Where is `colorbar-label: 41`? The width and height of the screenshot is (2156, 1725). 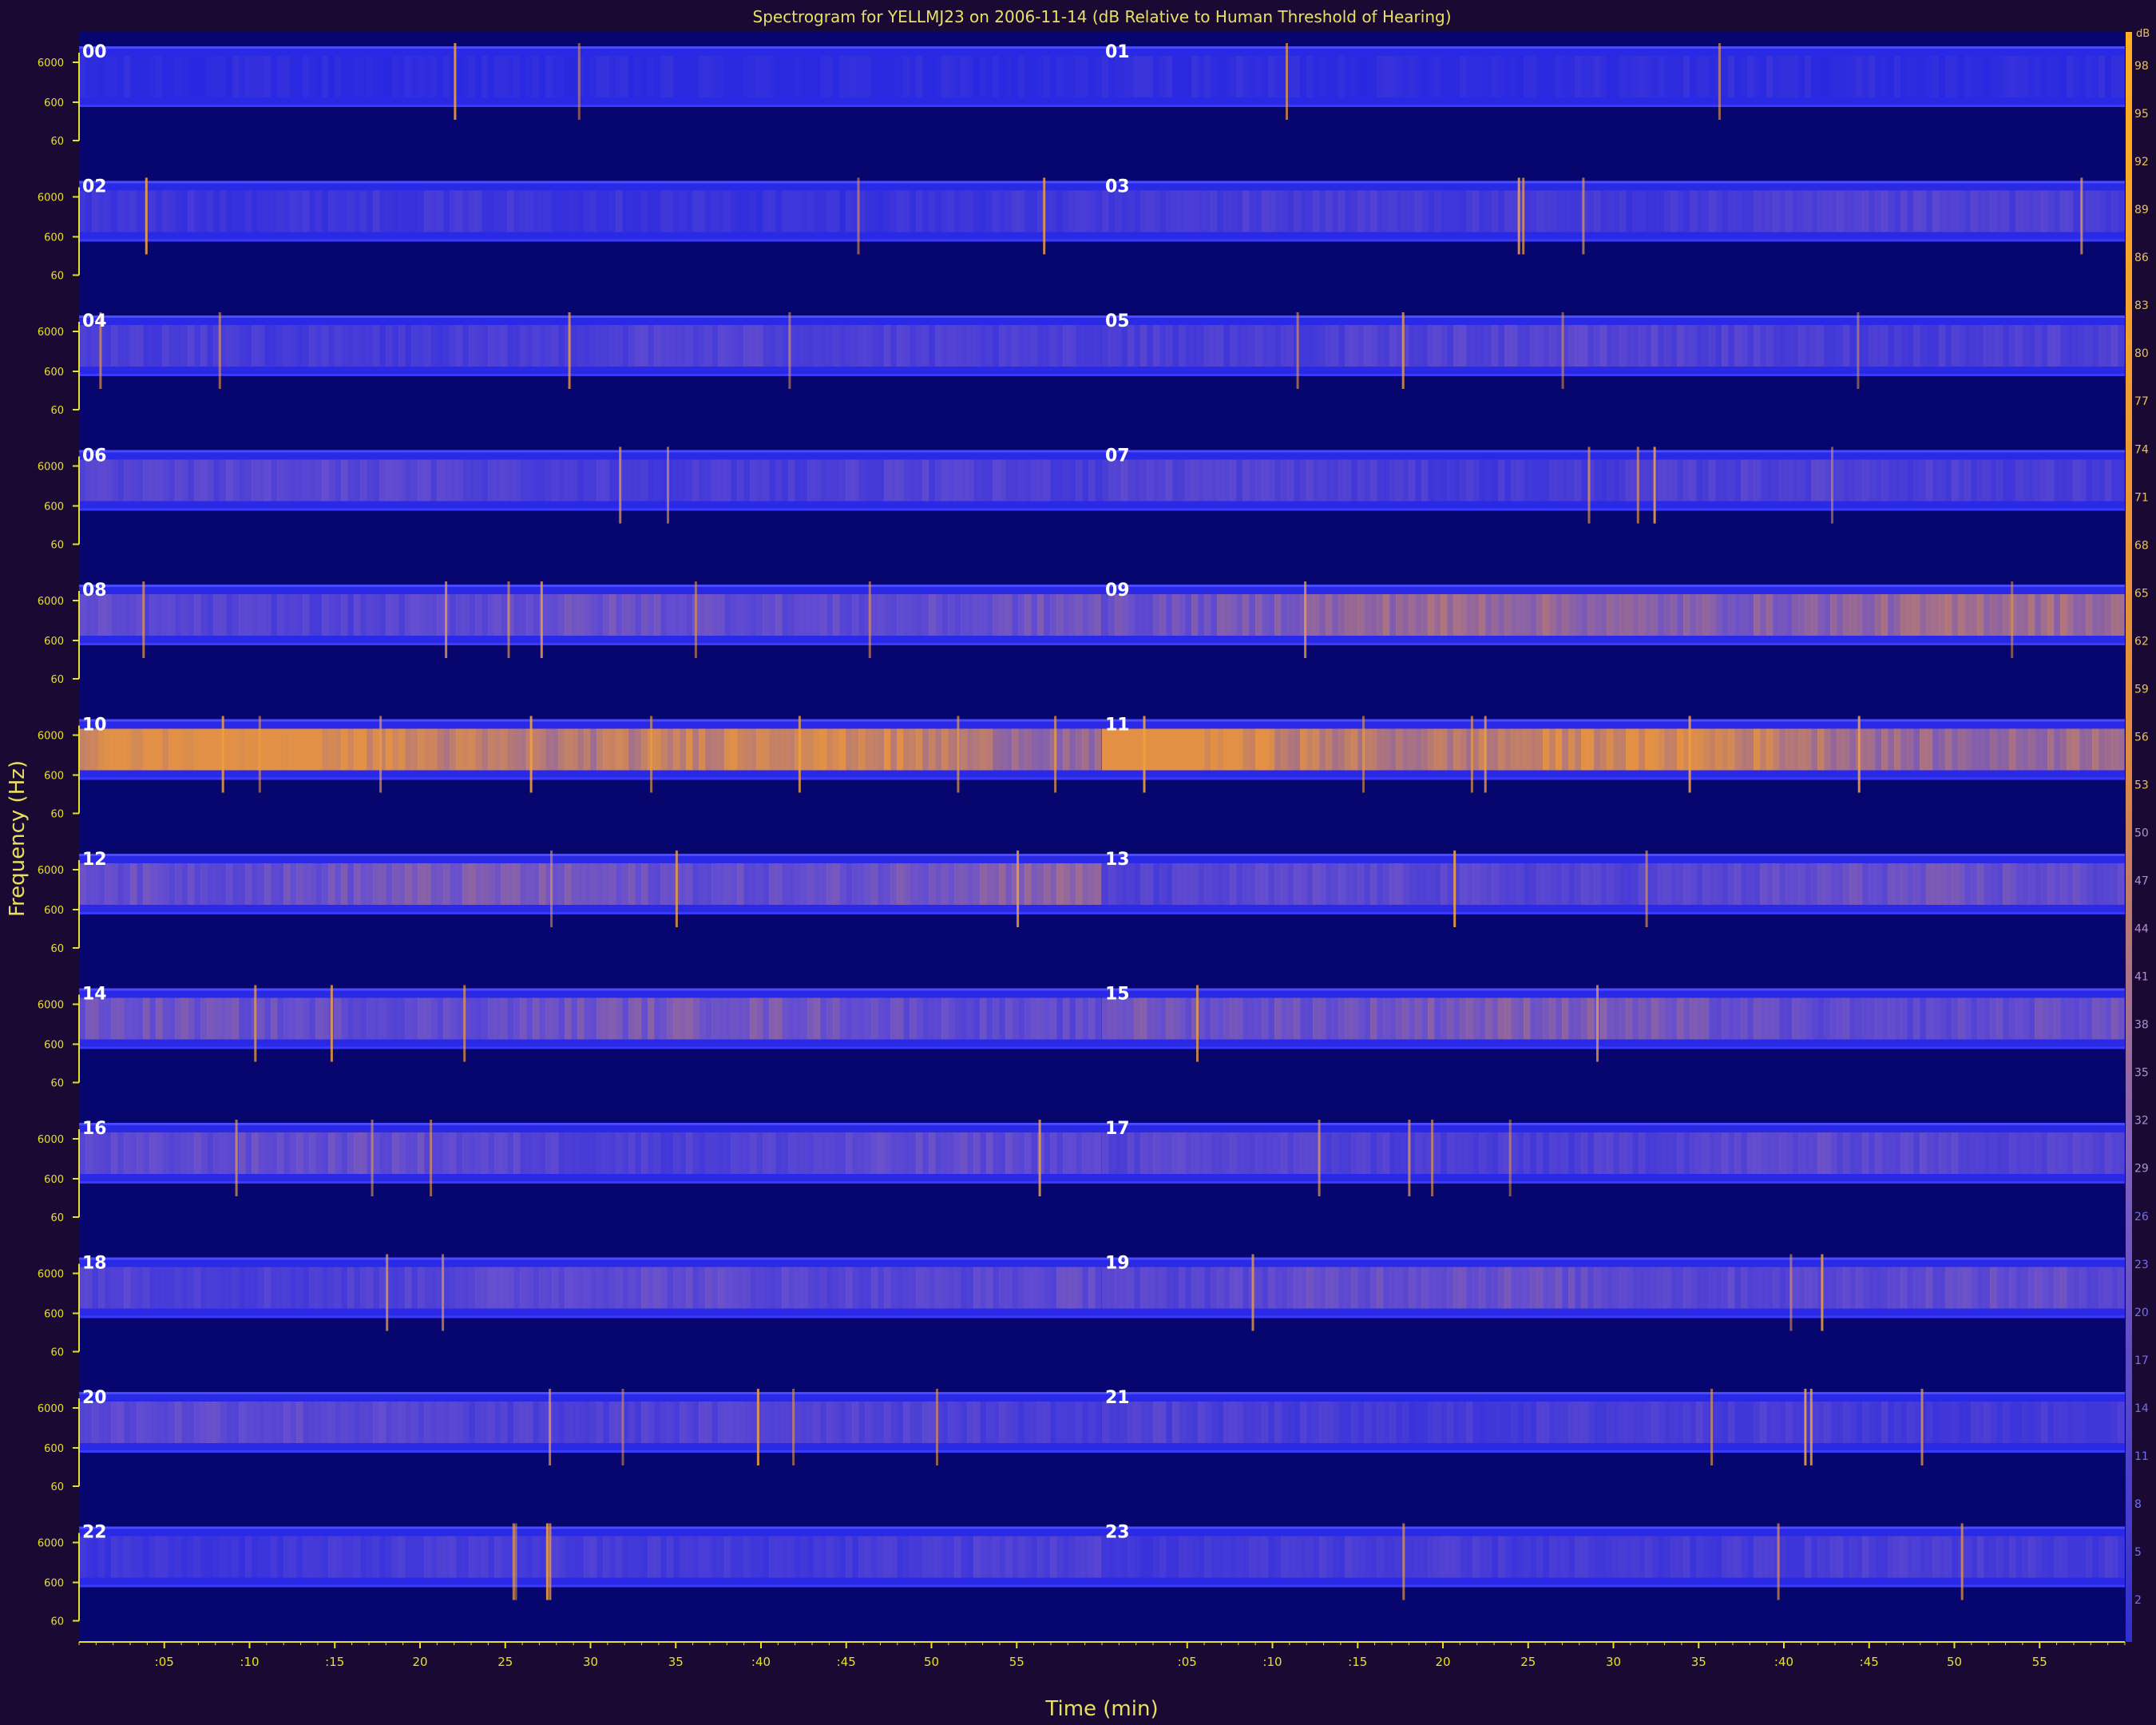 colorbar-label: 41 is located at coordinates (2141, 978).